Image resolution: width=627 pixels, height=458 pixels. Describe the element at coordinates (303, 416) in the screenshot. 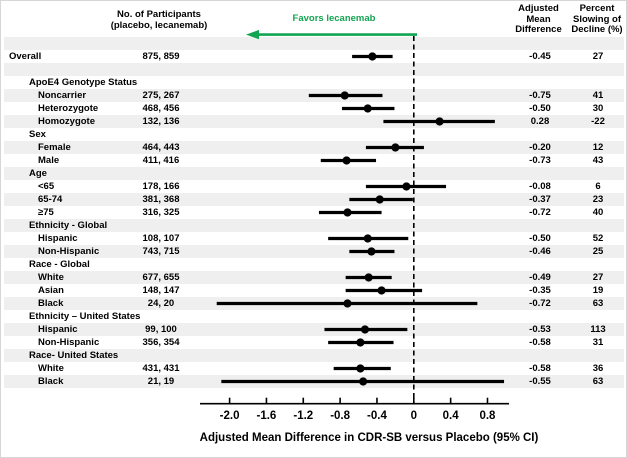

I see `x-axis-tick-label: -1.2` at that location.